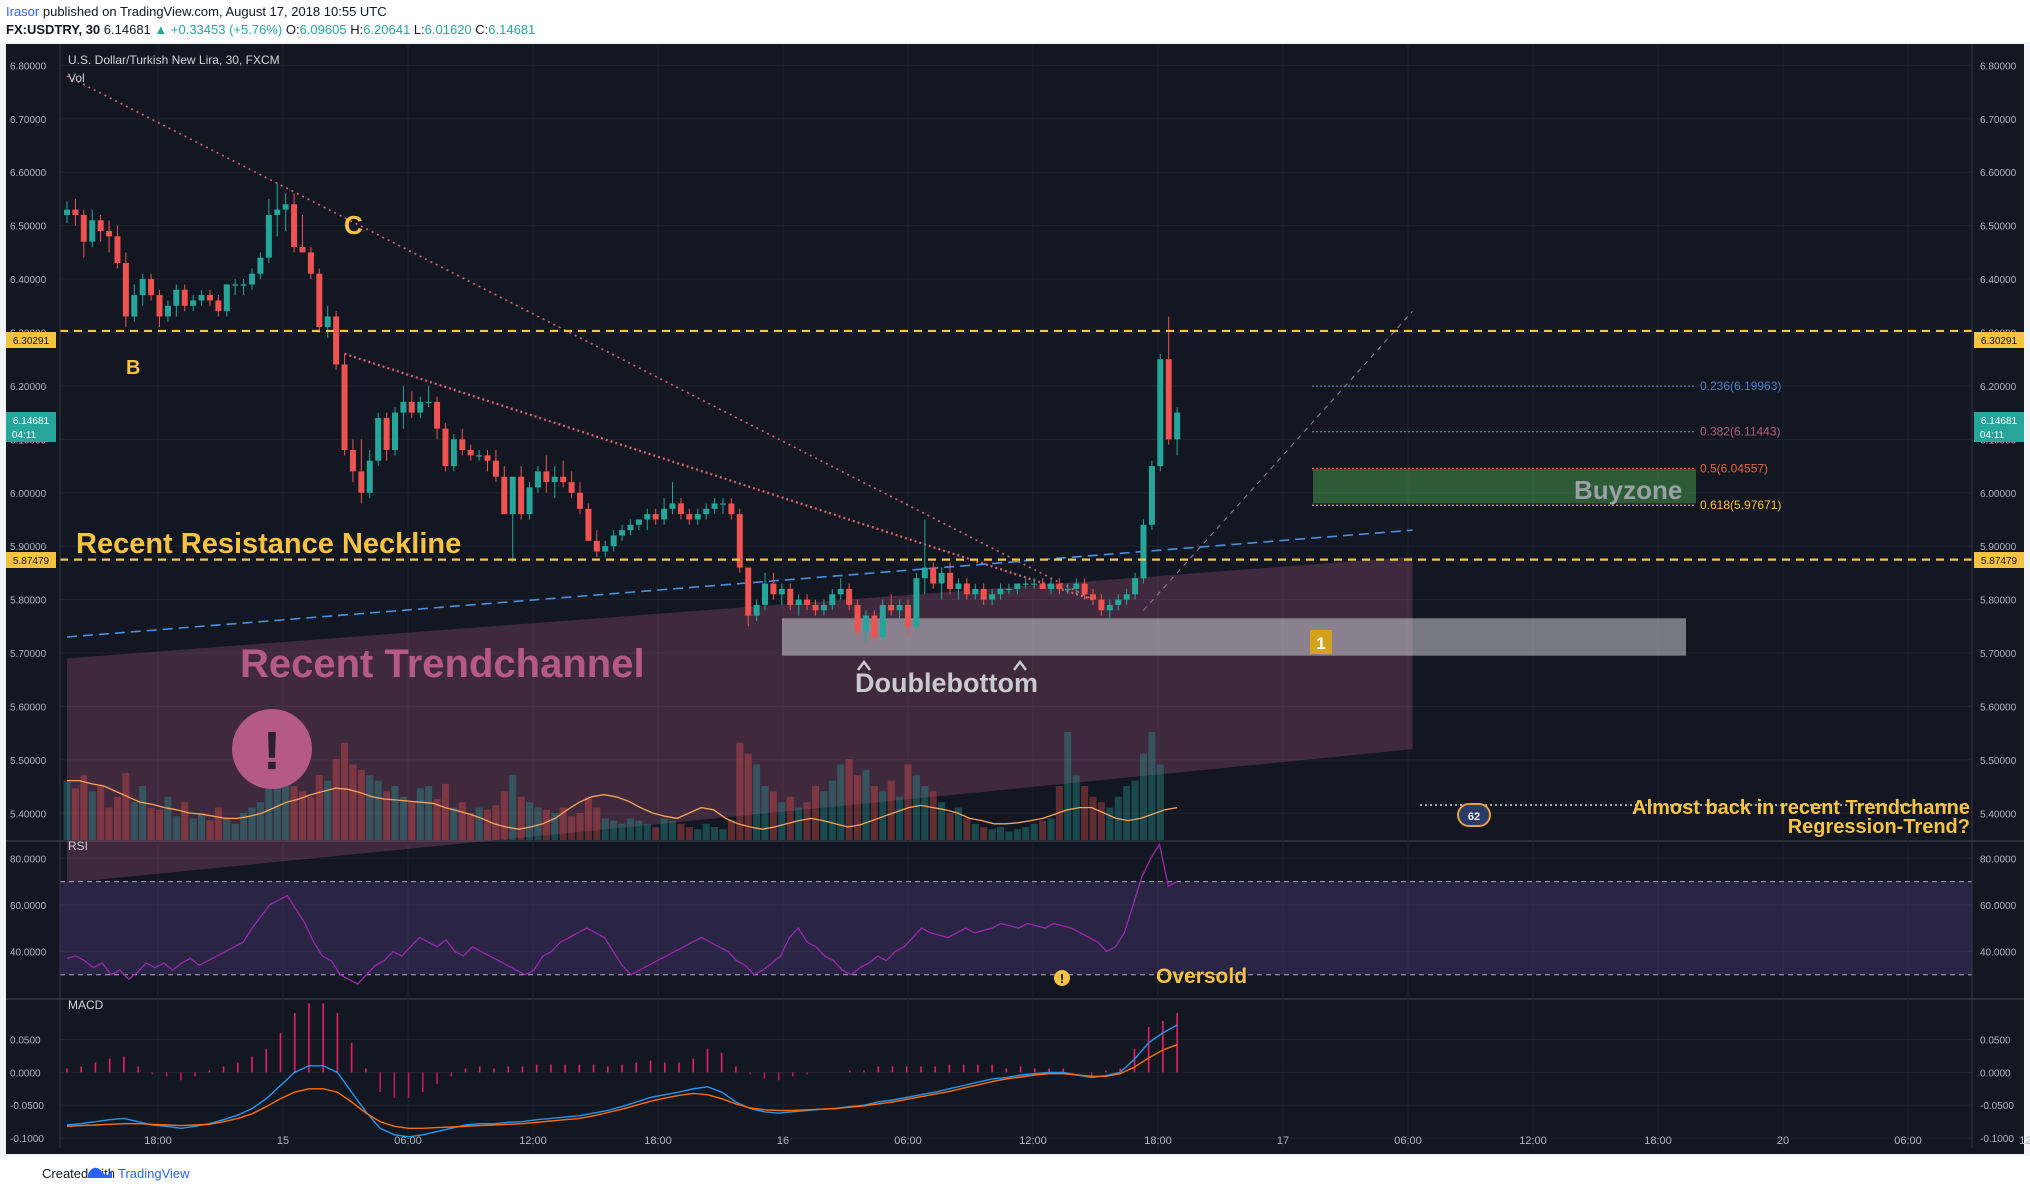 The image size is (2030, 1190). Describe the element at coordinates (154, 1173) in the screenshot. I see `tradingview-link: TradingView` at that location.